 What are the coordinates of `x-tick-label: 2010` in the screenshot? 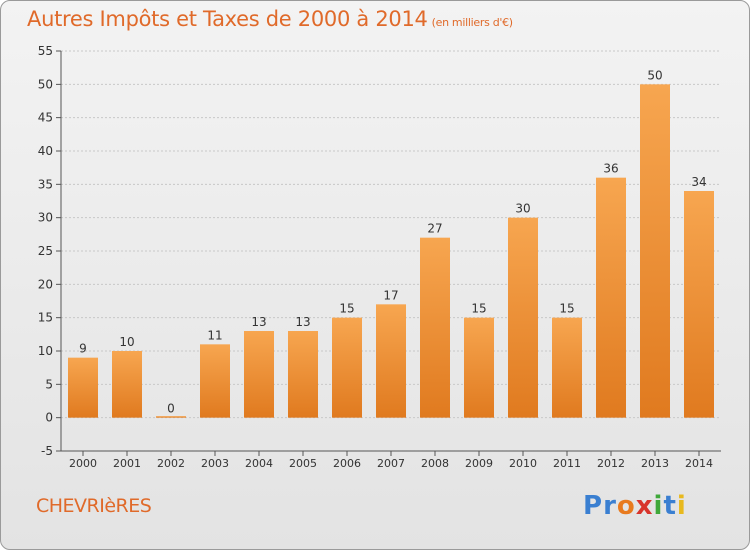 It's located at (523, 463).